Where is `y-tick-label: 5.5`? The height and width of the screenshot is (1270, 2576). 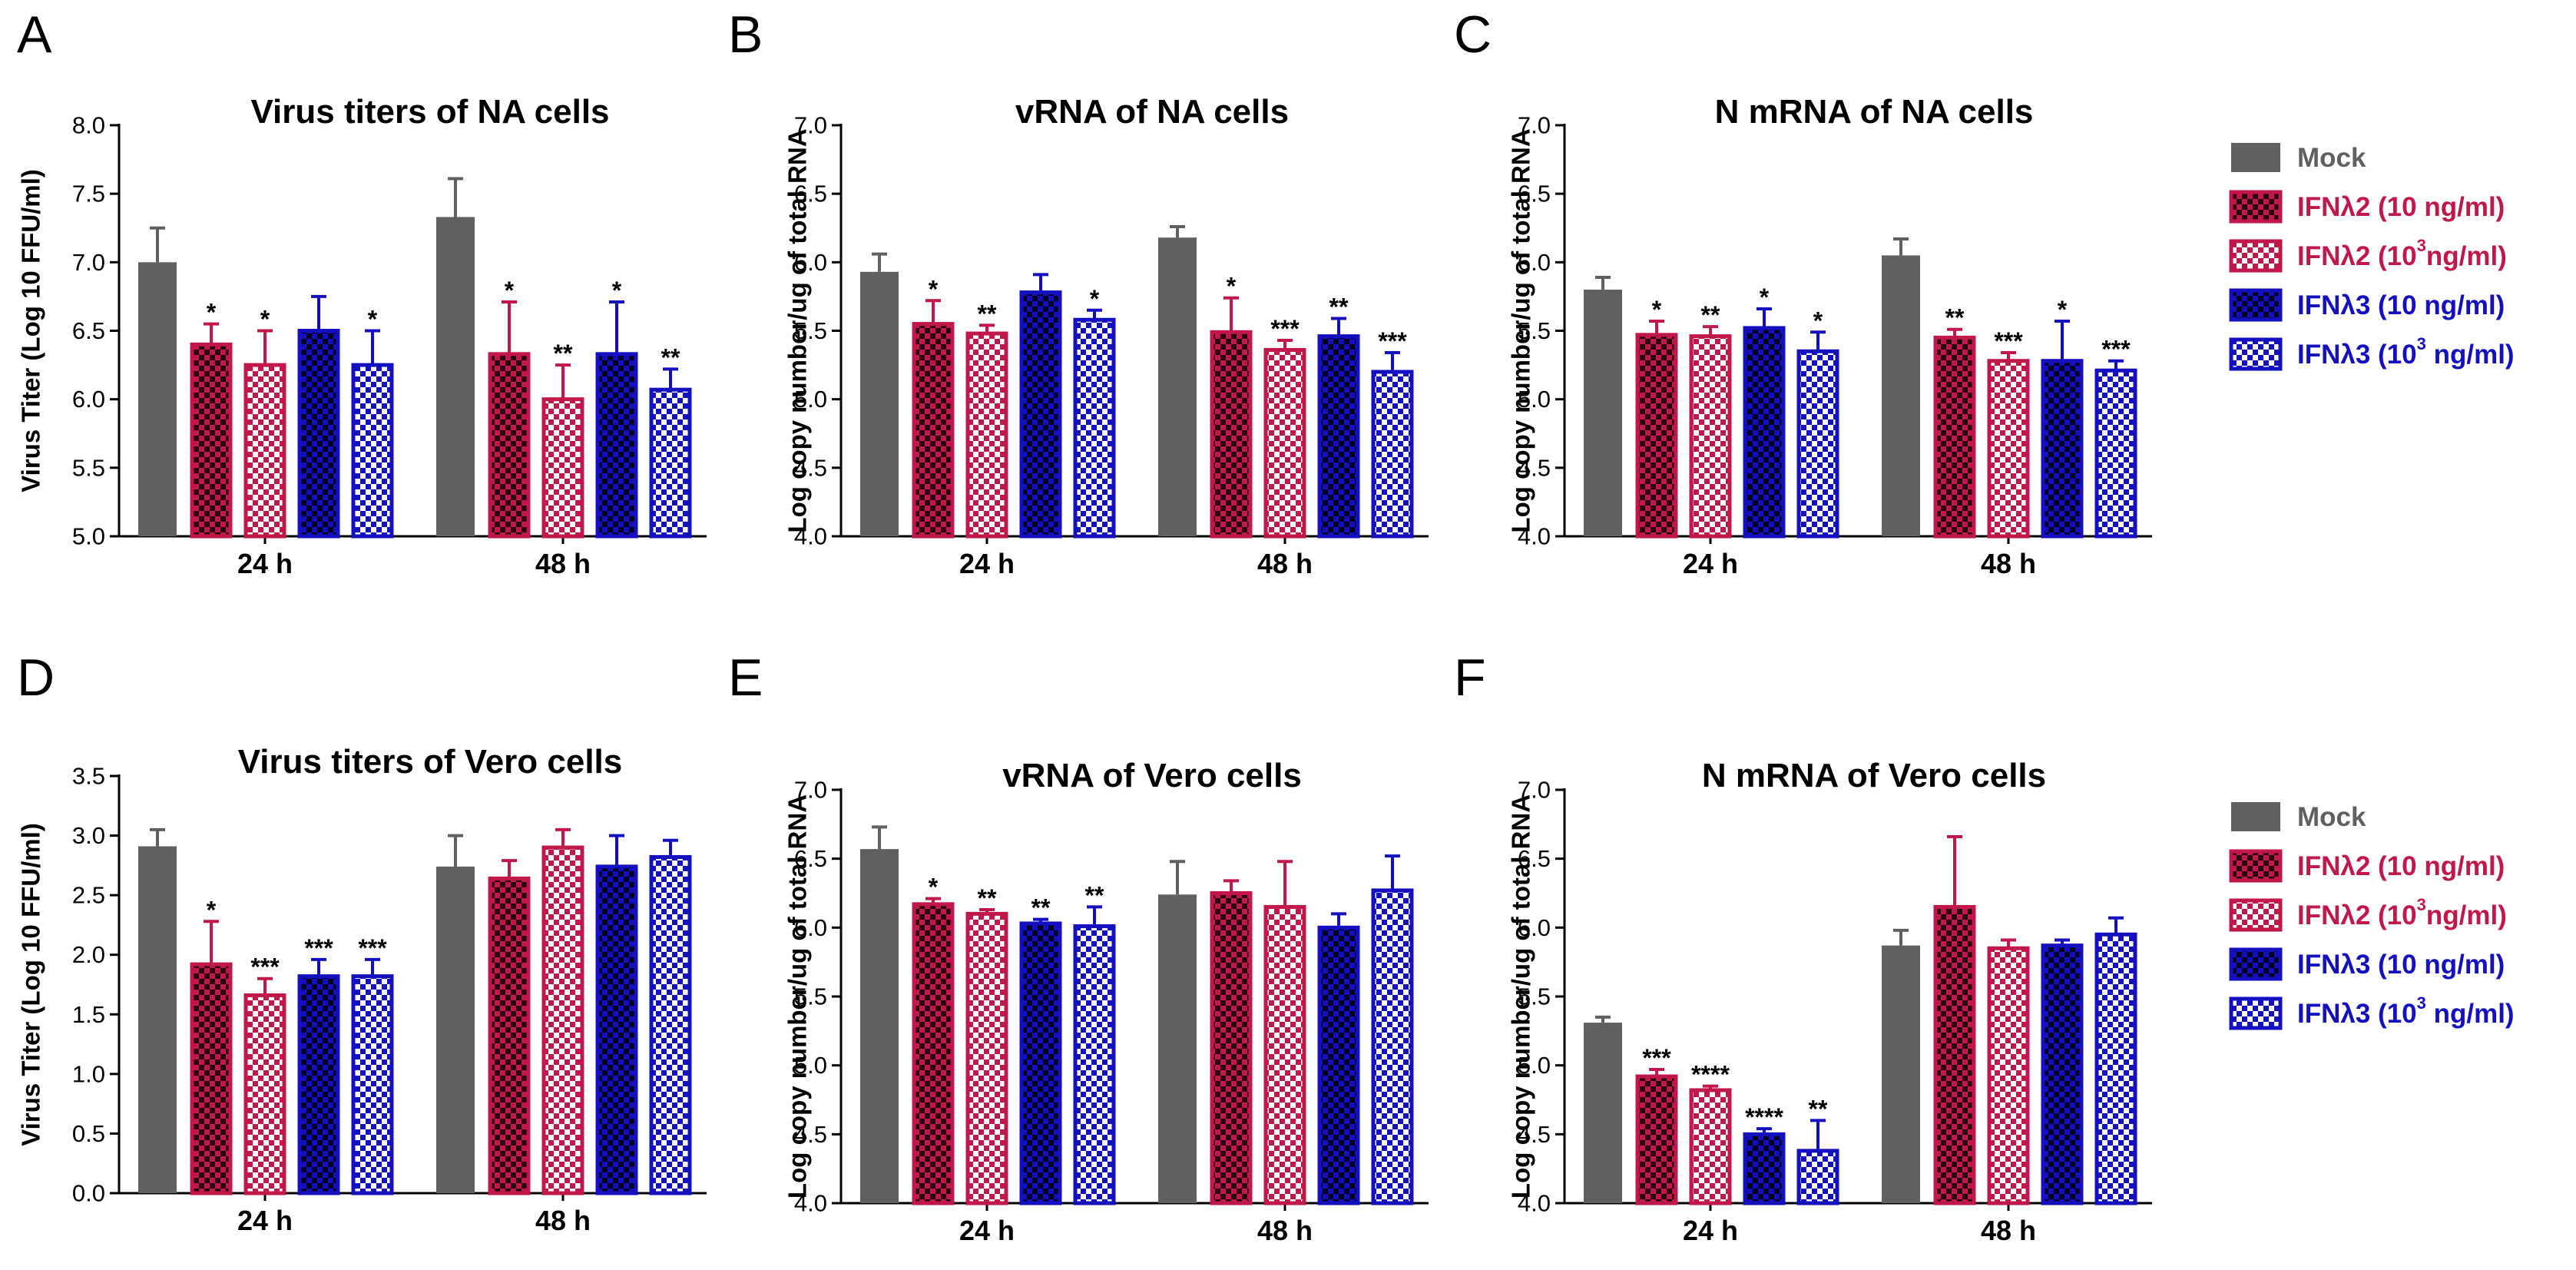 y-tick-label: 5.5 is located at coordinates (811, 331).